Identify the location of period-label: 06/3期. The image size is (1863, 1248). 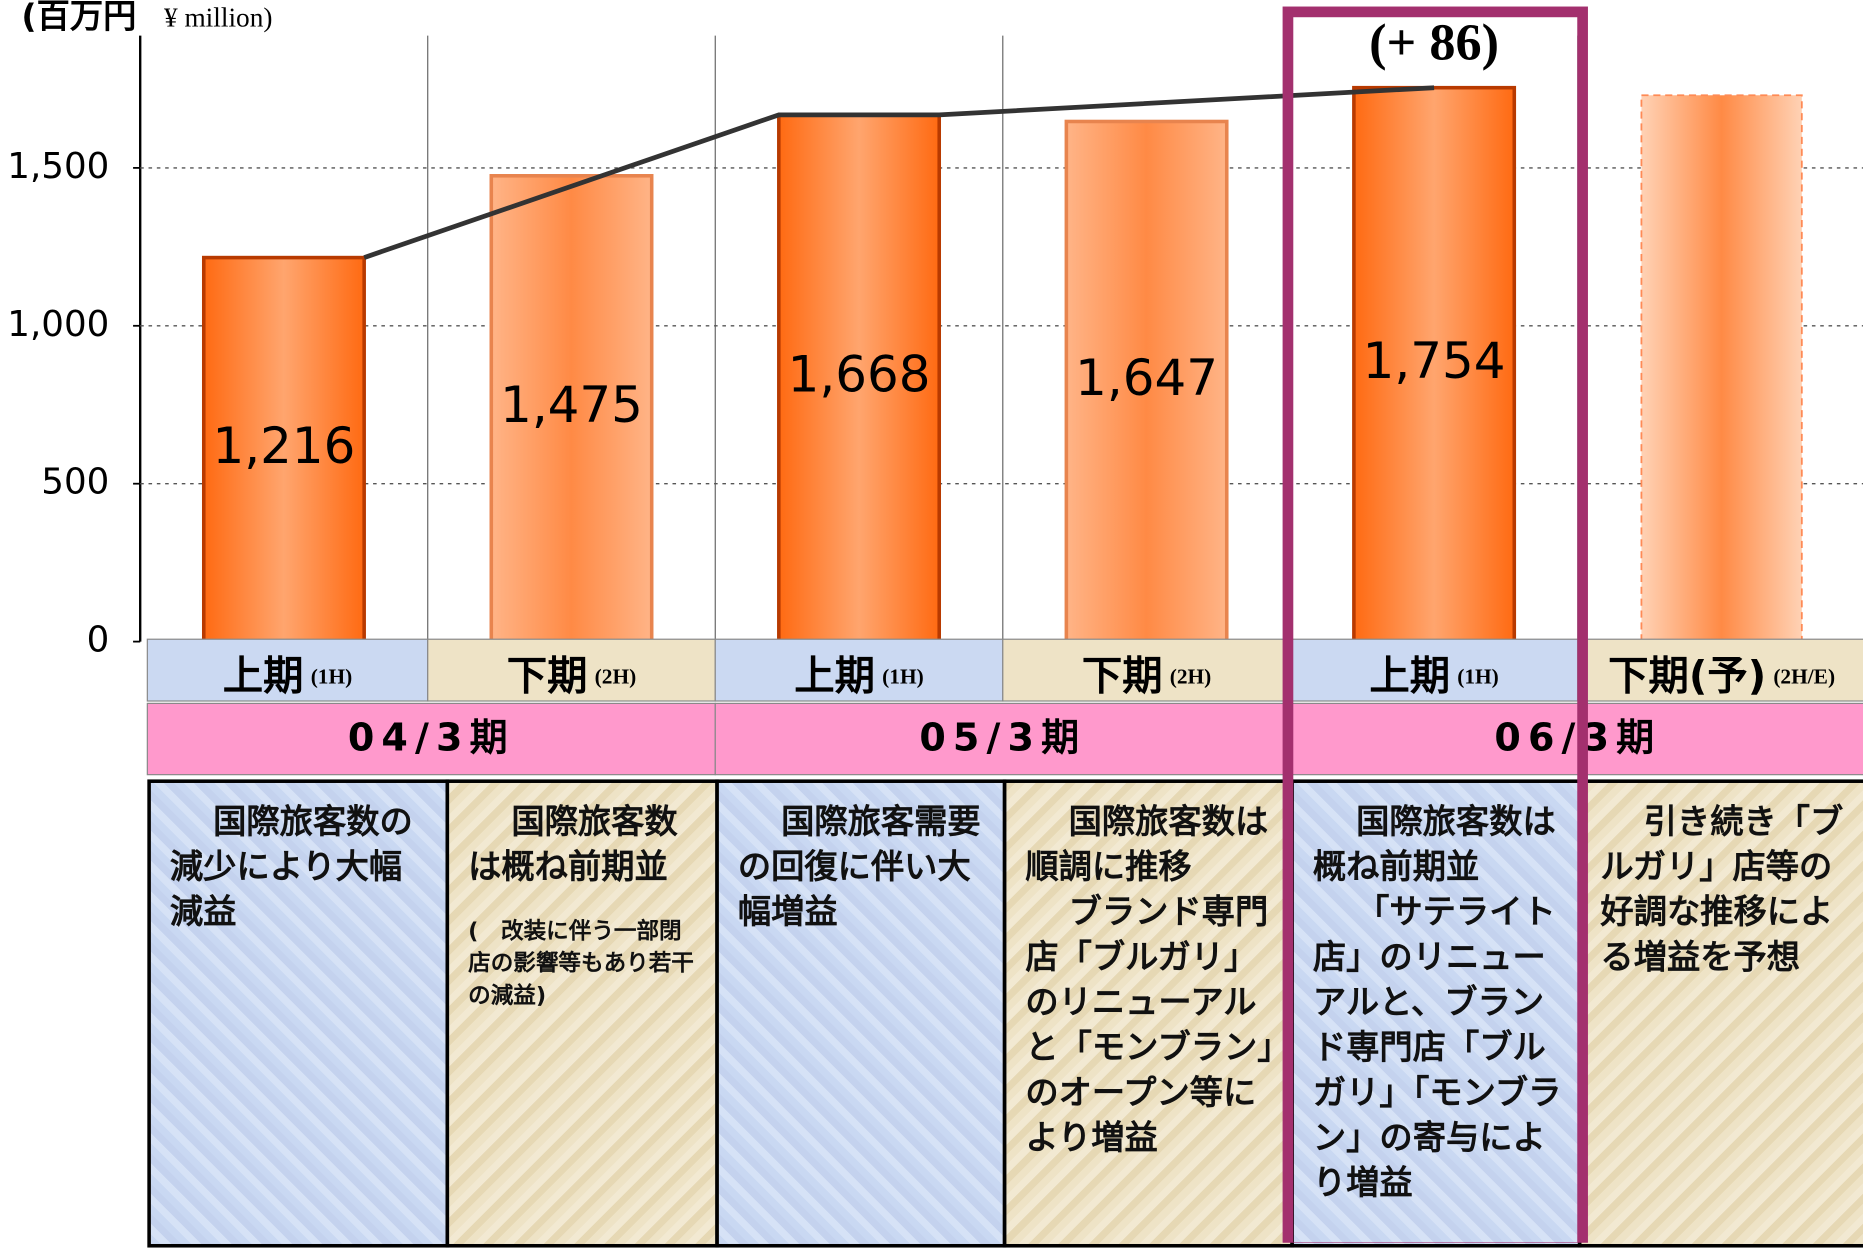
(1577, 738).